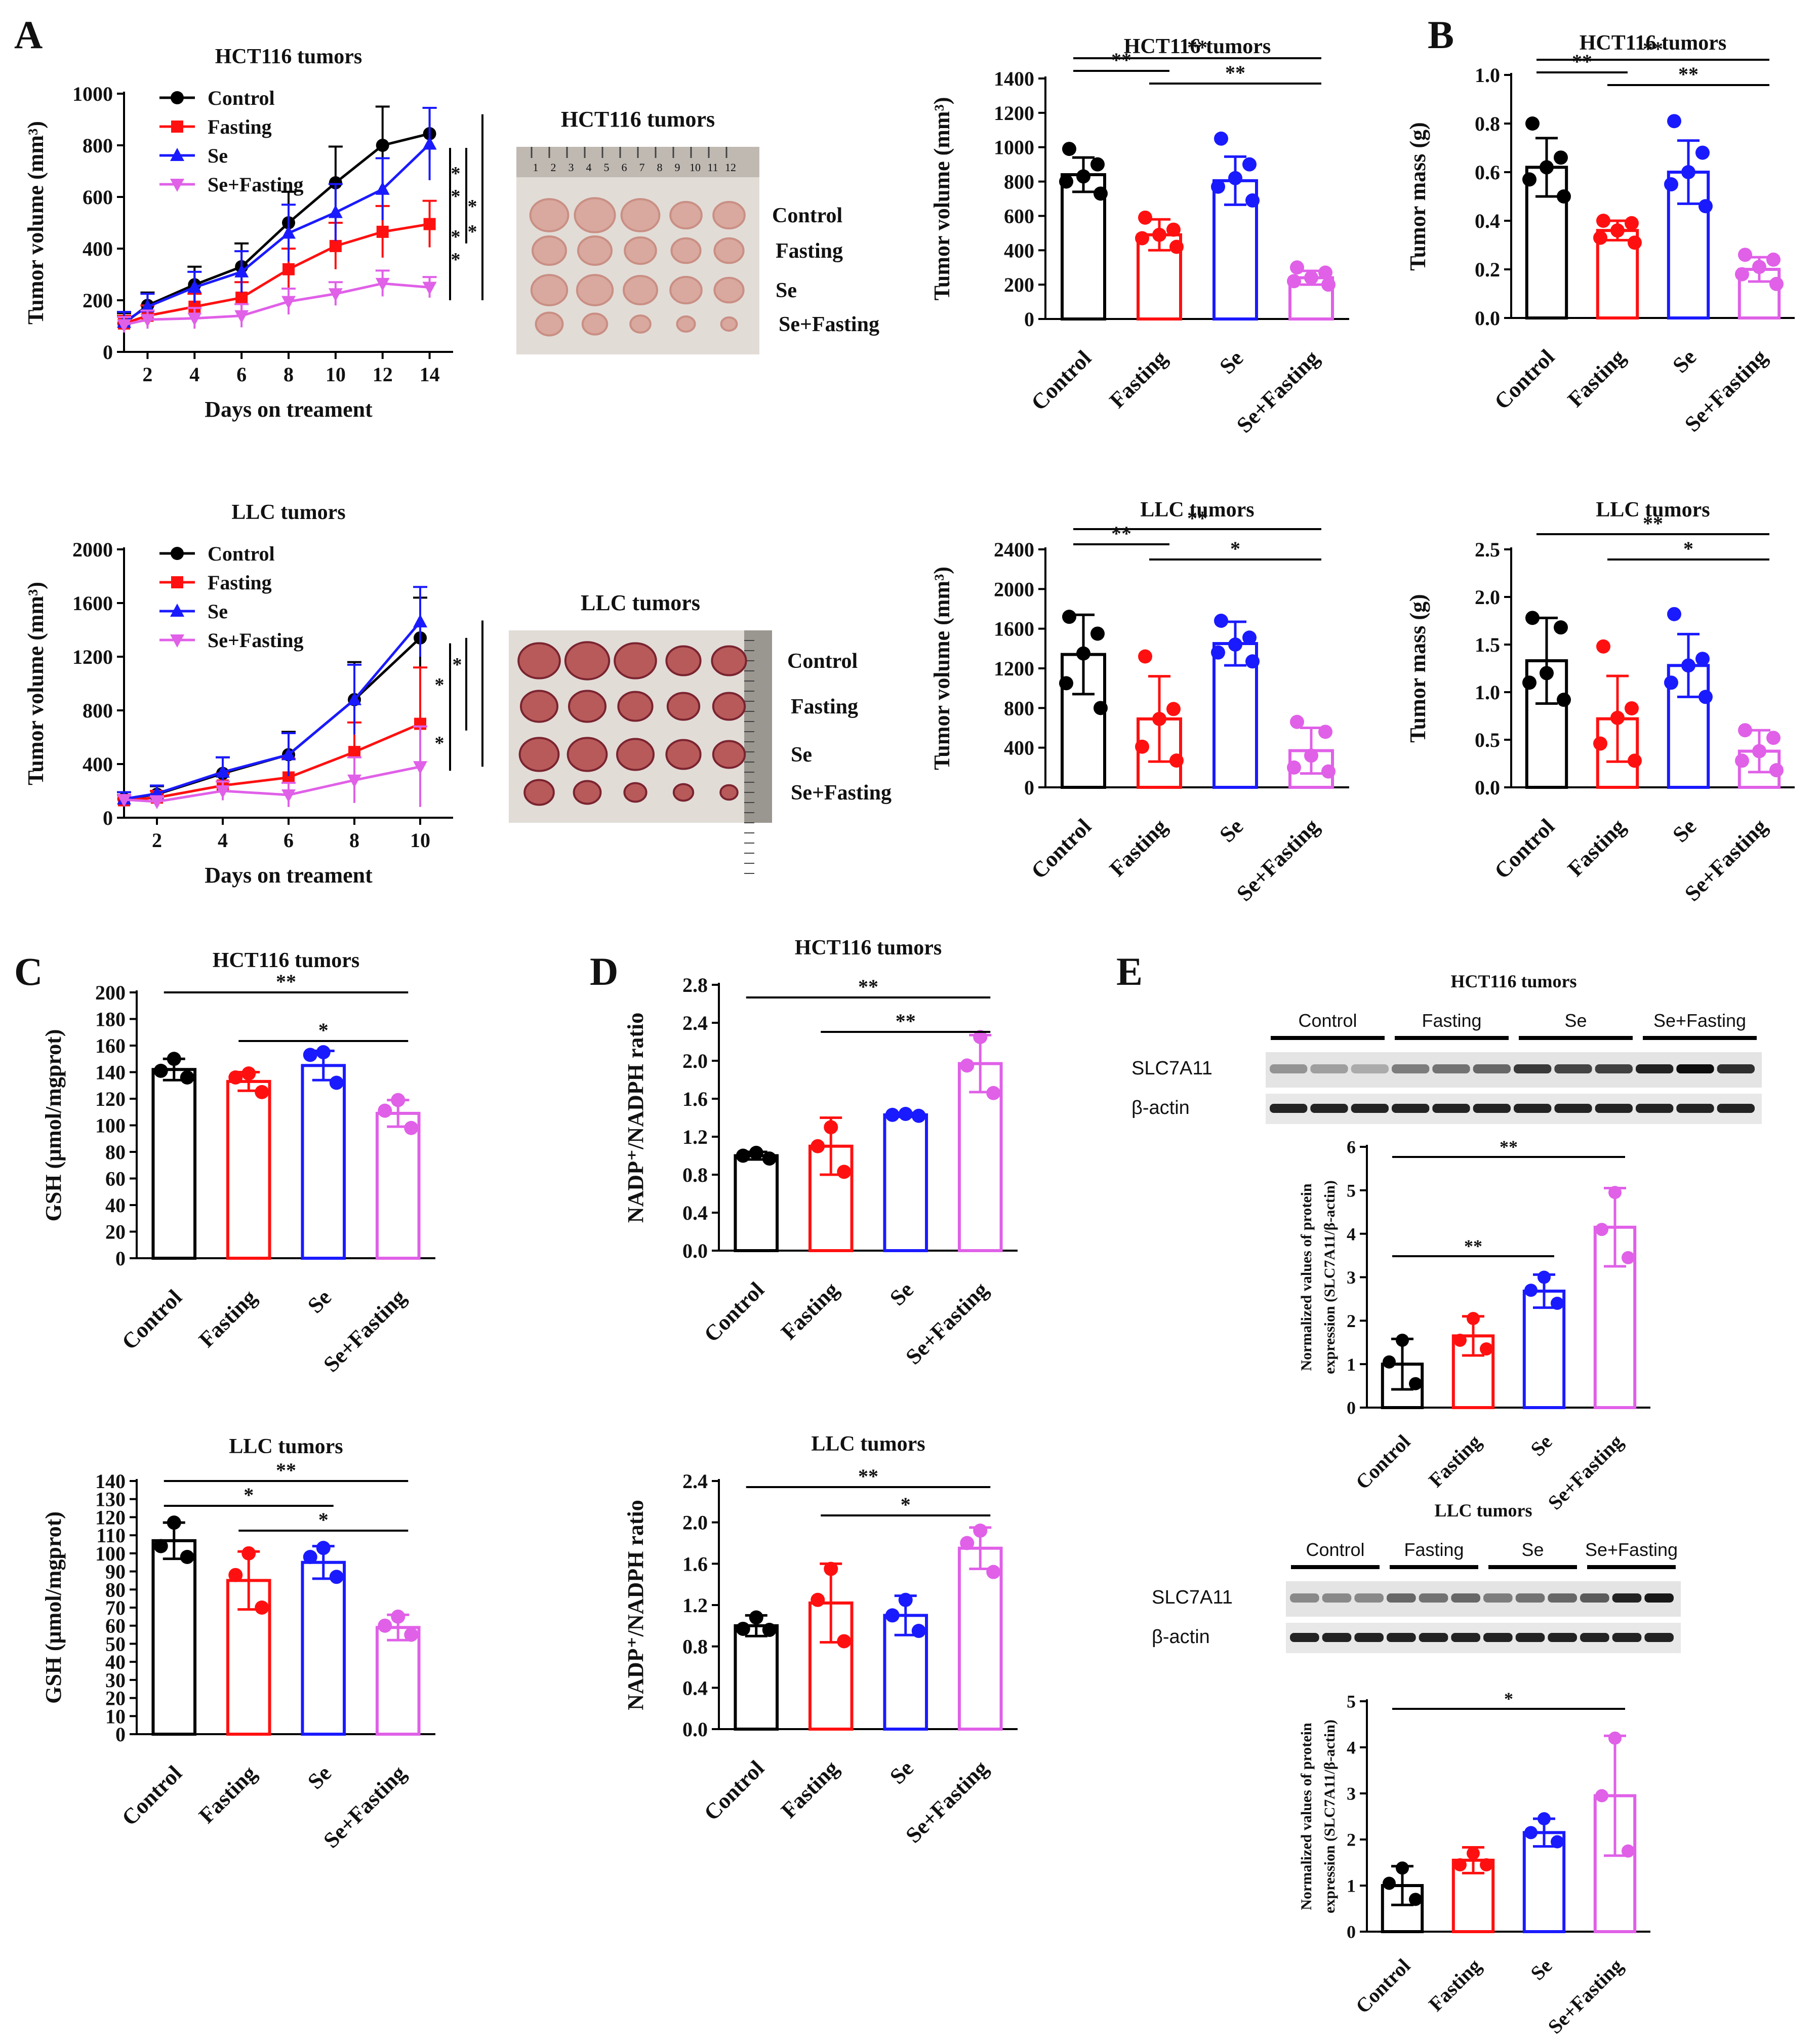 The height and width of the screenshot is (2040, 1820). I want to click on bar-control, so click(756, 1203).